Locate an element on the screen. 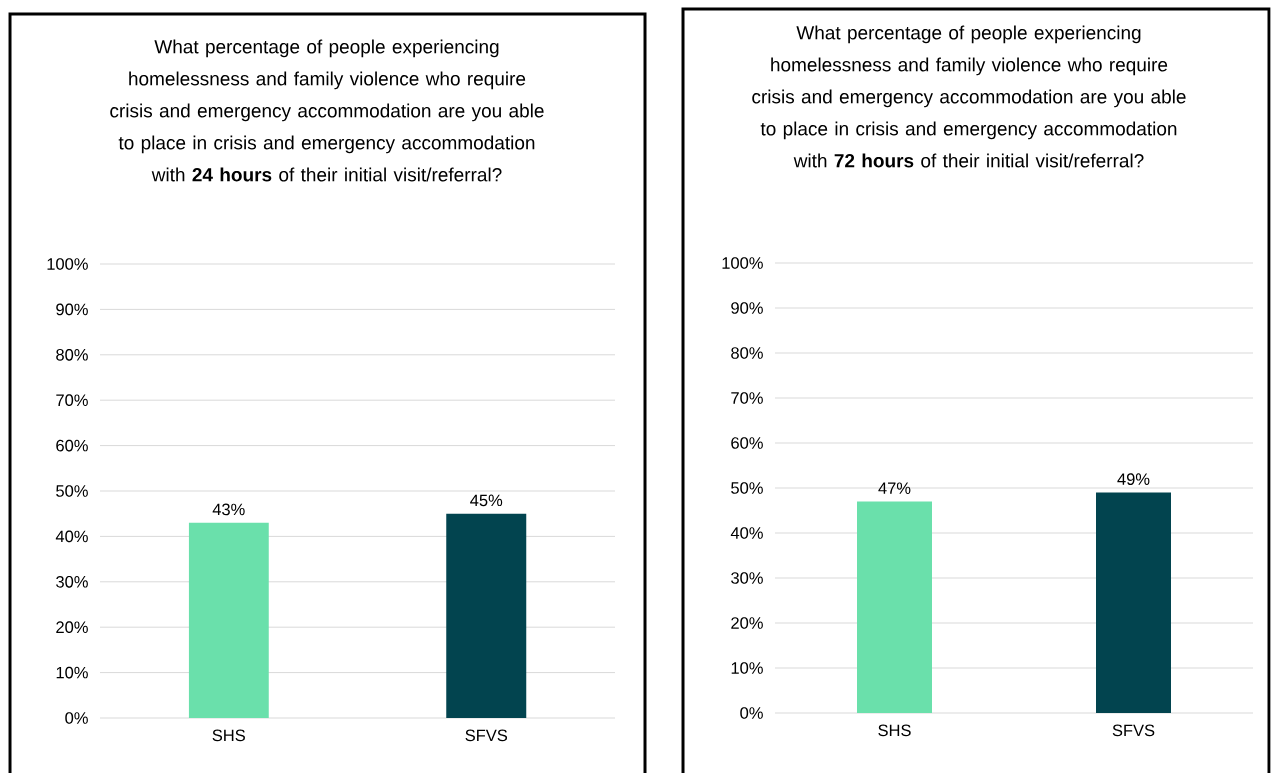 The height and width of the screenshot is (773, 1271). data-label: 43% is located at coordinates (228, 509).